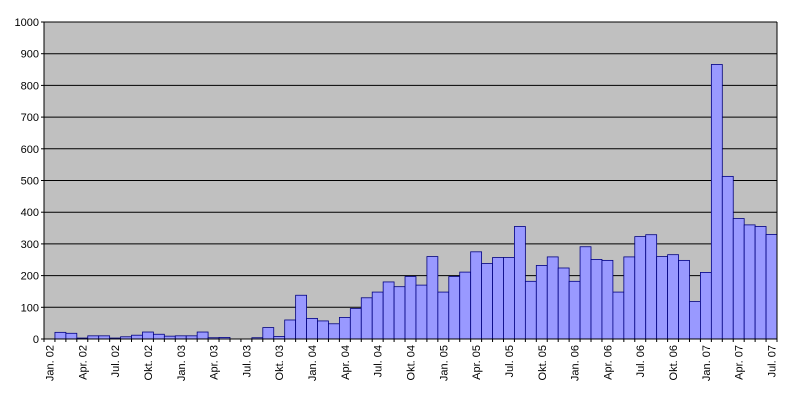 Image resolution: width=800 pixels, height=401 pixels. Describe the element at coordinates (608, 362) in the screenshot. I see `x-tick-label: Apr. 06` at that location.